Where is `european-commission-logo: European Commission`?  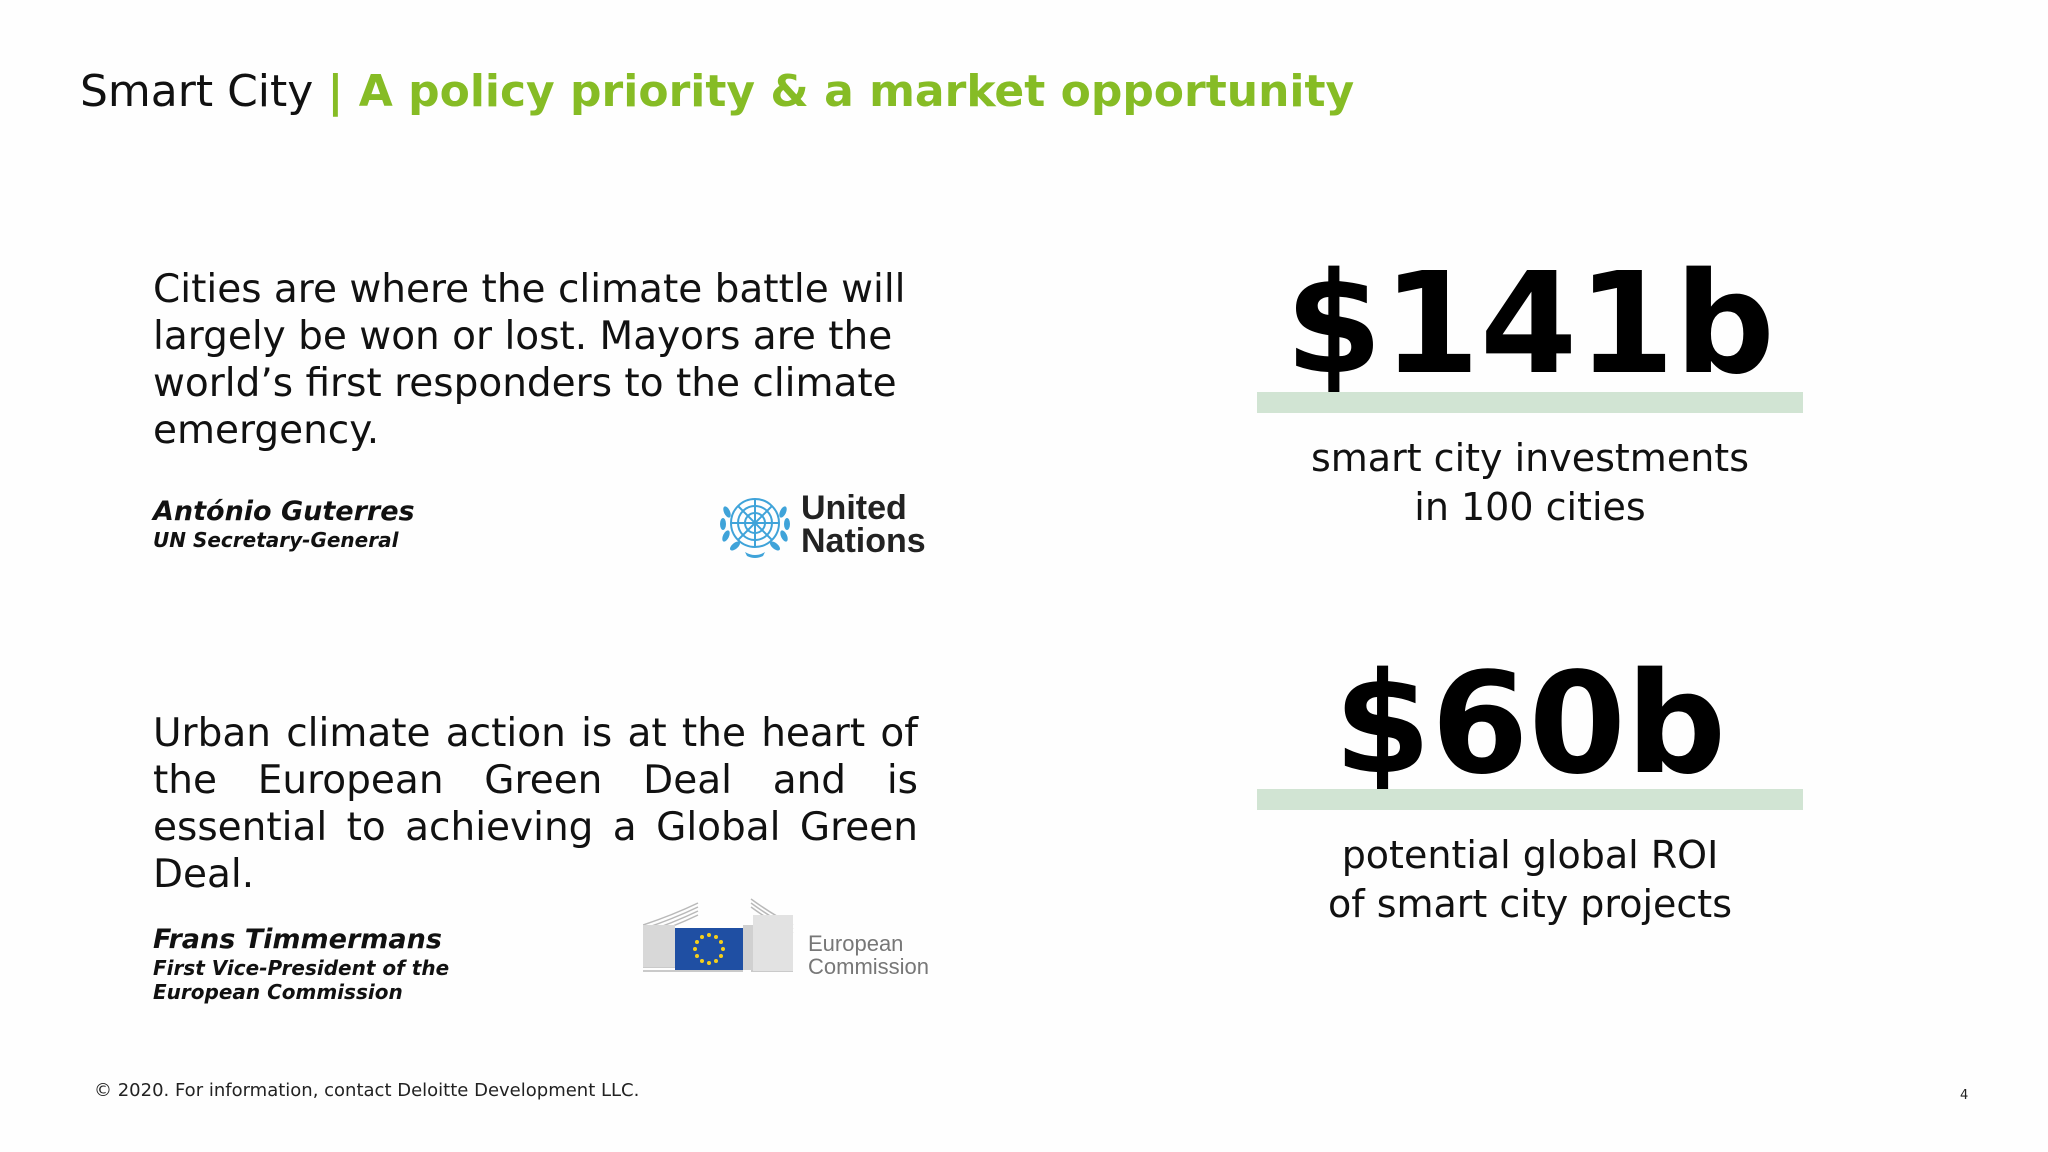
european-commission-logo: European Commission is located at coordinates (788, 937).